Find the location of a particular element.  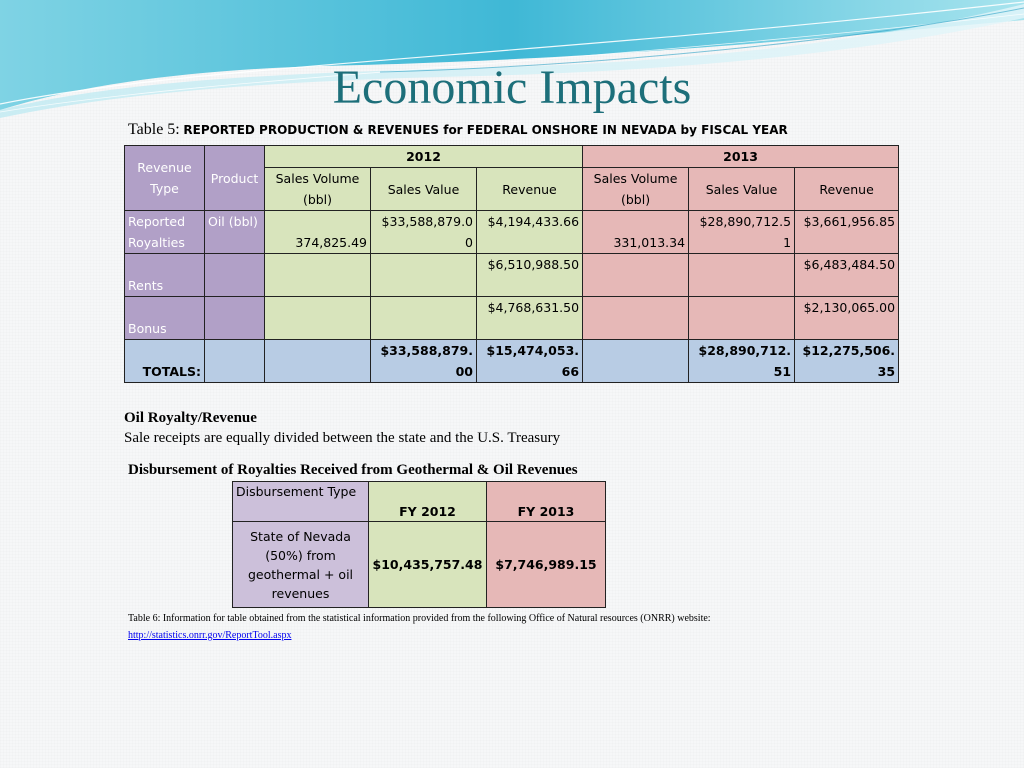

row-type-bonus: Bonus is located at coordinates (164, 318).